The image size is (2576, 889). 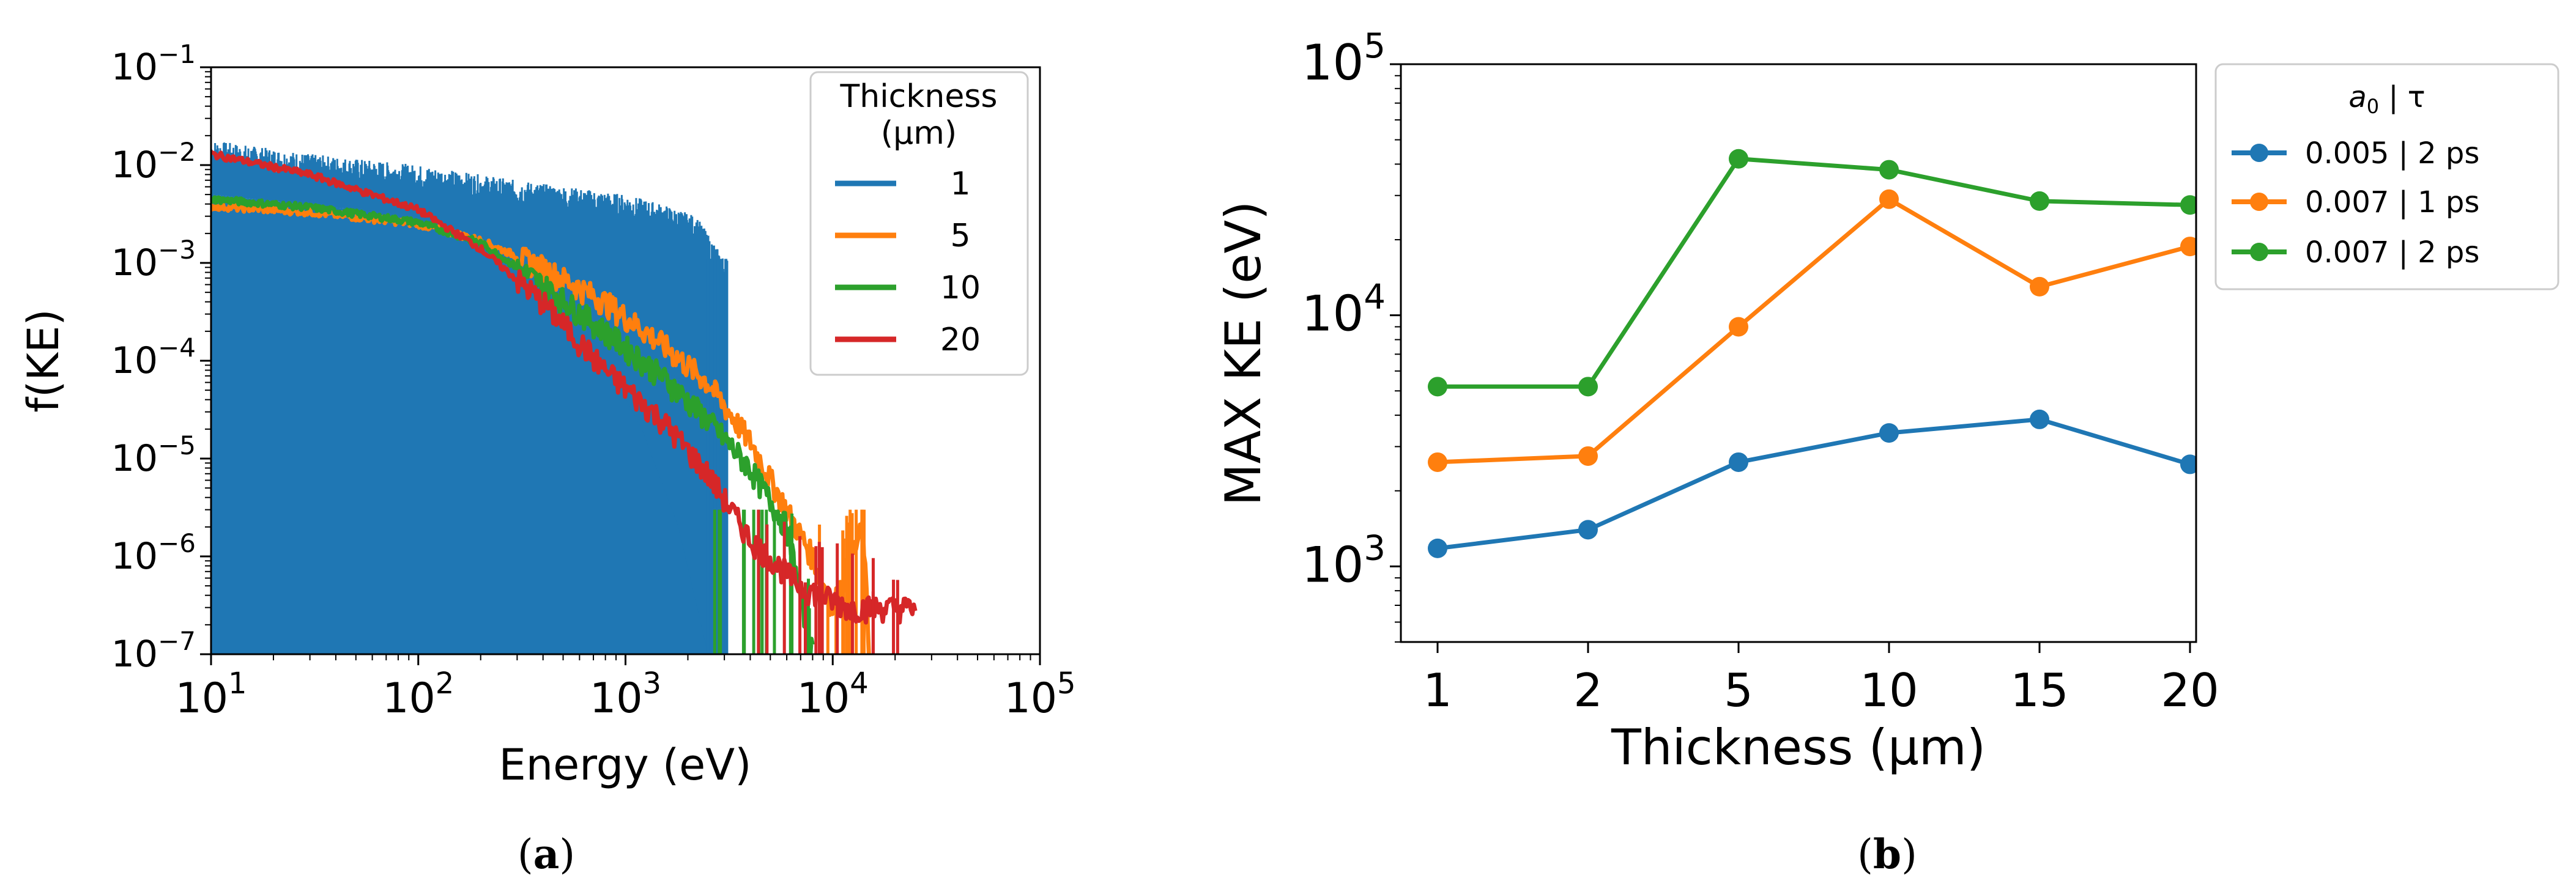 What do you see at coordinates (153, 64) in the screenshot?
I see `panel-a-ytick-label: 10⁻¹` at bounding box center [153, 64].